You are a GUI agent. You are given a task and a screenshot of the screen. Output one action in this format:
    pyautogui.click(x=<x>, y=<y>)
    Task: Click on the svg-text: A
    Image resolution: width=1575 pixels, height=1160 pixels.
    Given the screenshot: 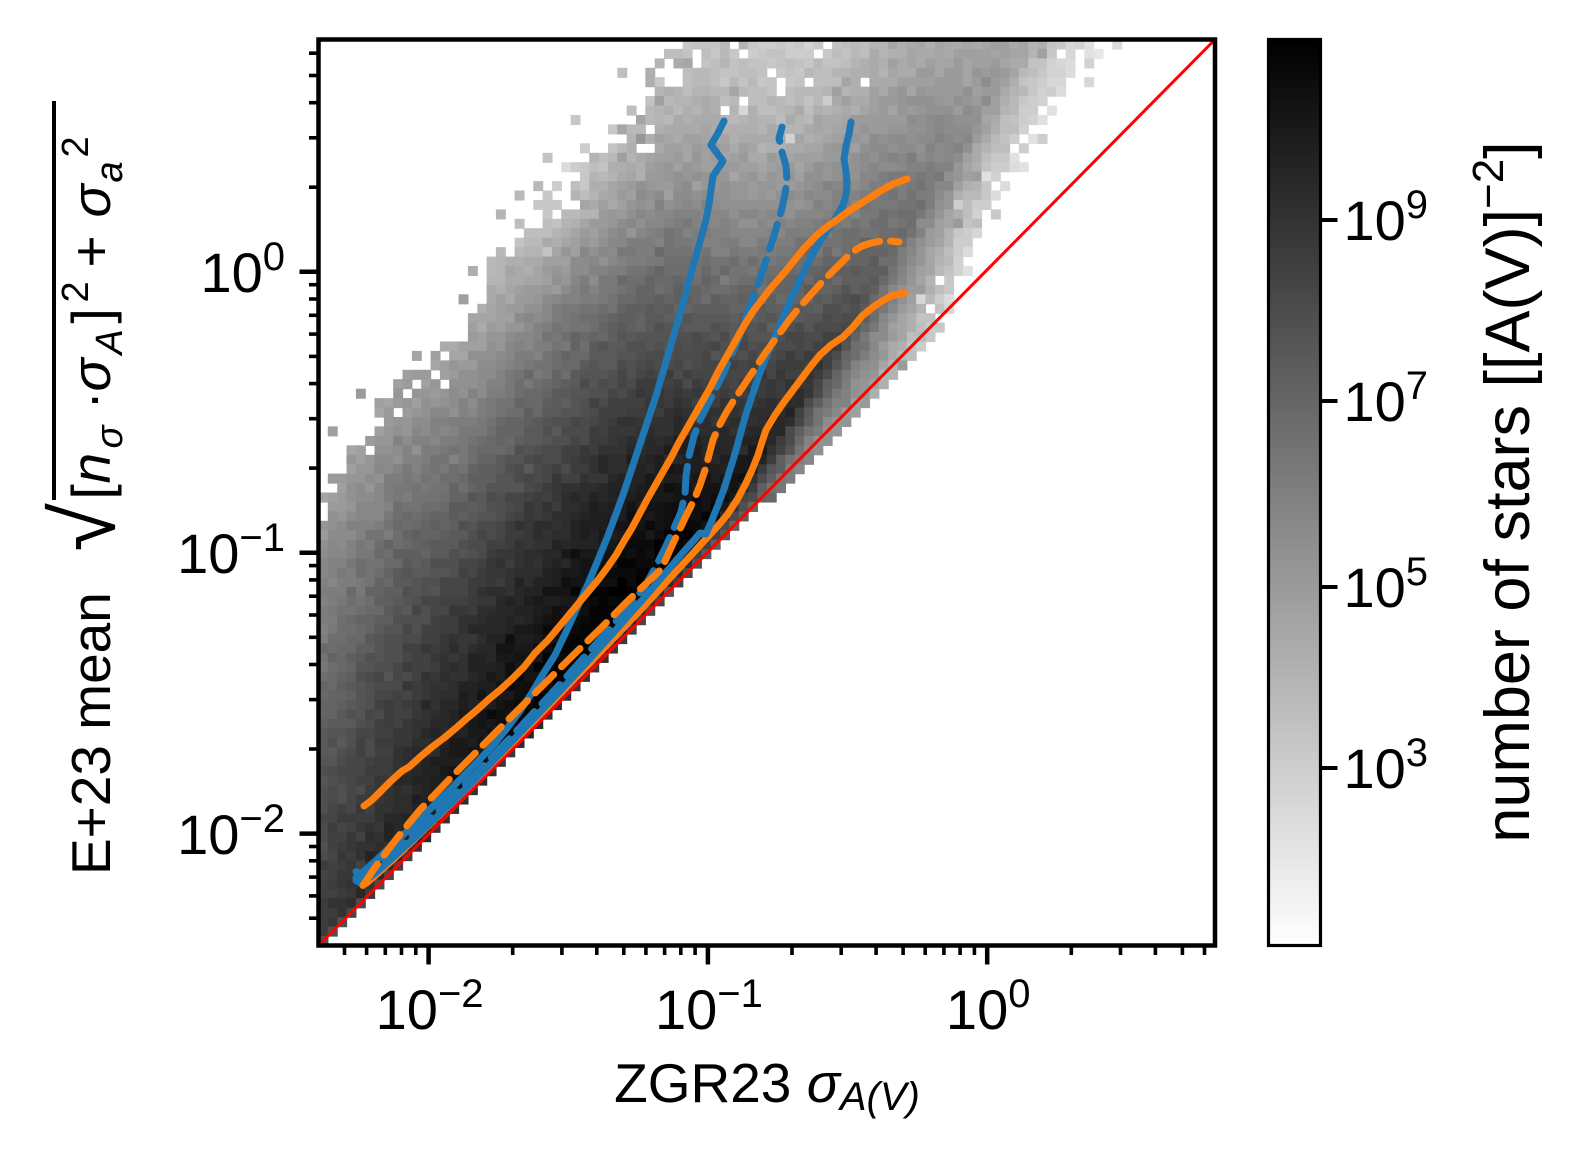 What is the action you would take?
    pyautogui.click(x=110, y=342)
    